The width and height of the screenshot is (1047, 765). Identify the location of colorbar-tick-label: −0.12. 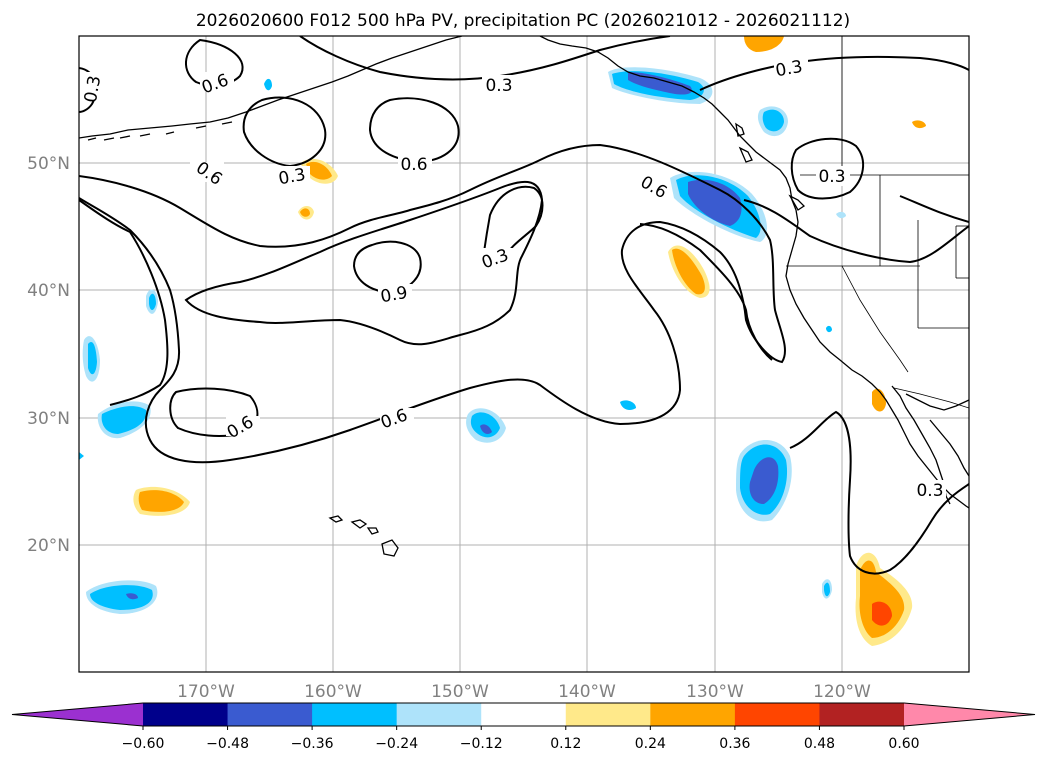
(481, 744).